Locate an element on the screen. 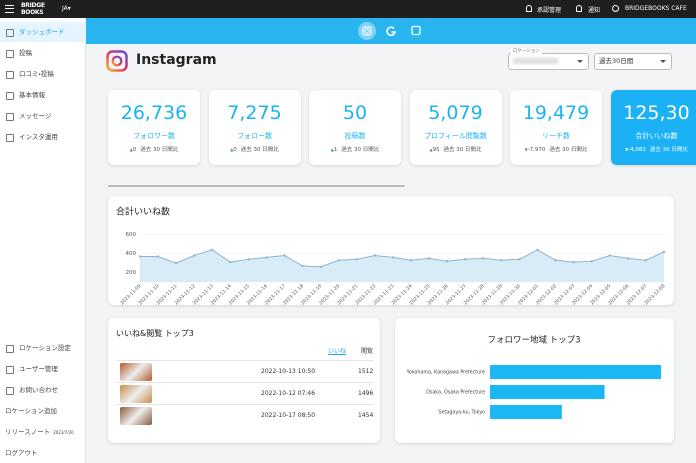 The image size is (696, 463). menu-item: 口コミ・投稿 is located at coordinates (43, 74).